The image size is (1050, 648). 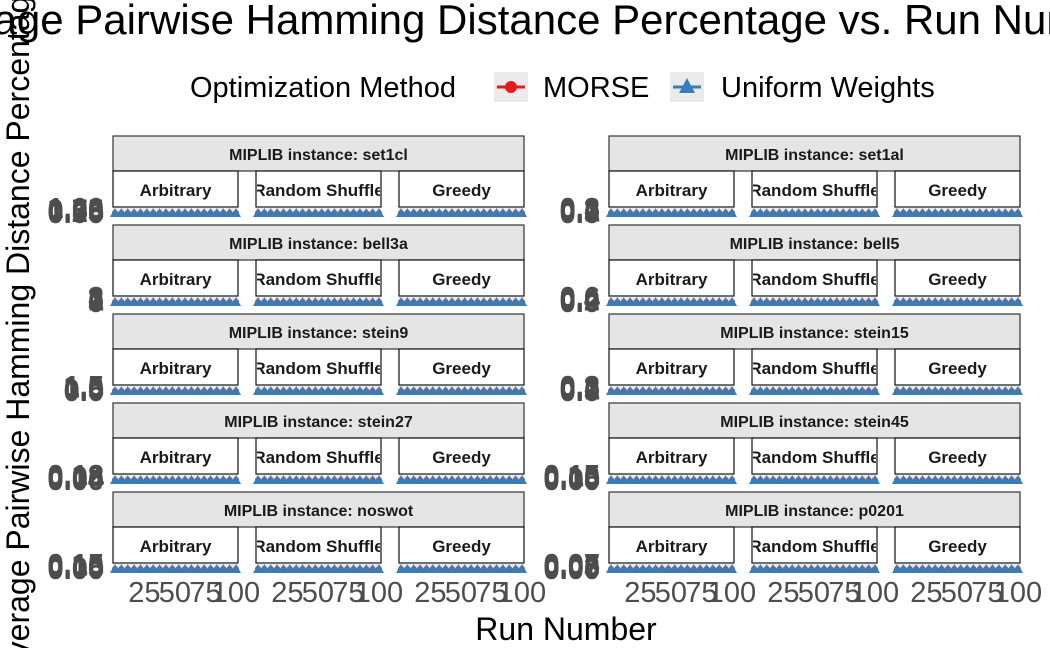 I want to click on ordering-strip-label: Arbitrary, so click(x=176, y=546).